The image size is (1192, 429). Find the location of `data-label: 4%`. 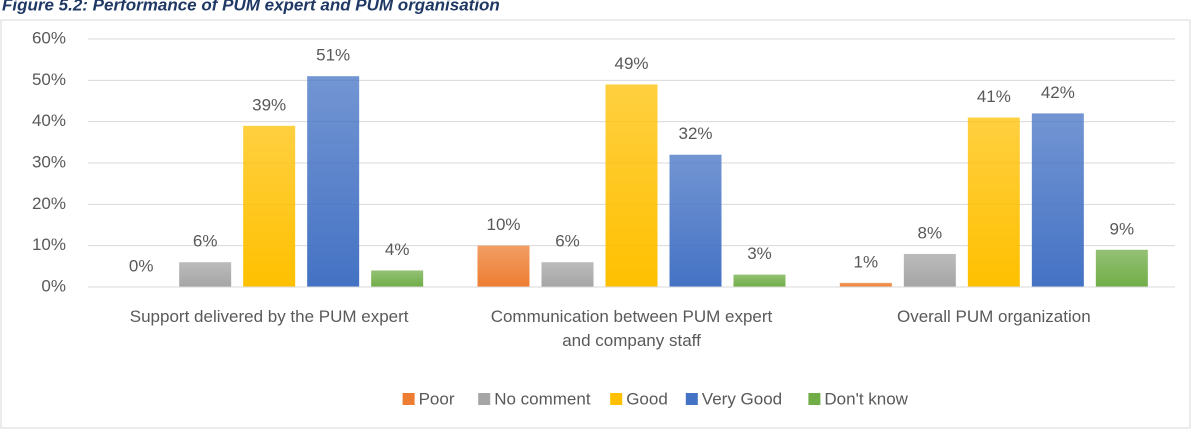

data-label: 4% is located at coordinates (397, 249).